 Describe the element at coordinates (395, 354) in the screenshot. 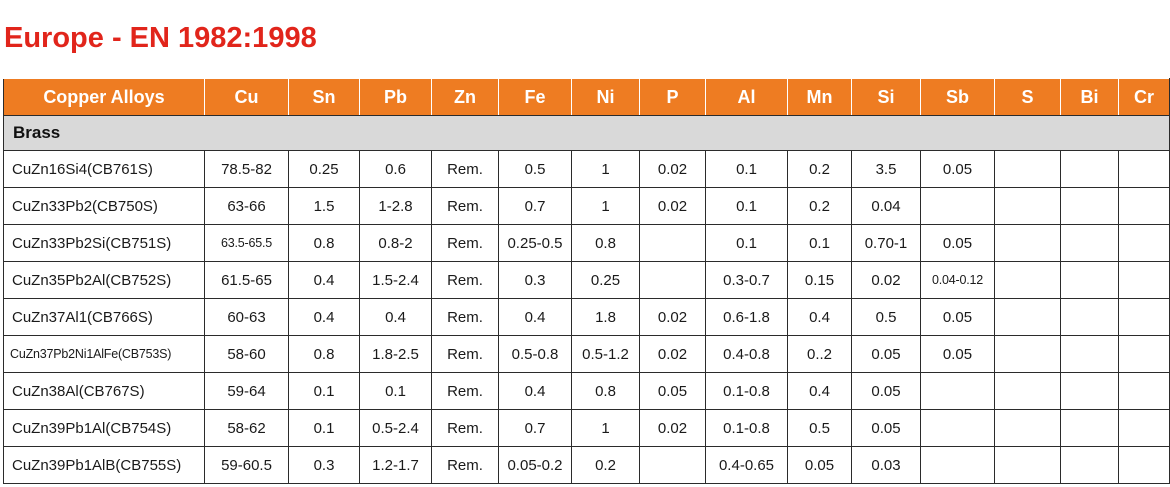

I see `table-cell: 1.8-2.5` at that location.